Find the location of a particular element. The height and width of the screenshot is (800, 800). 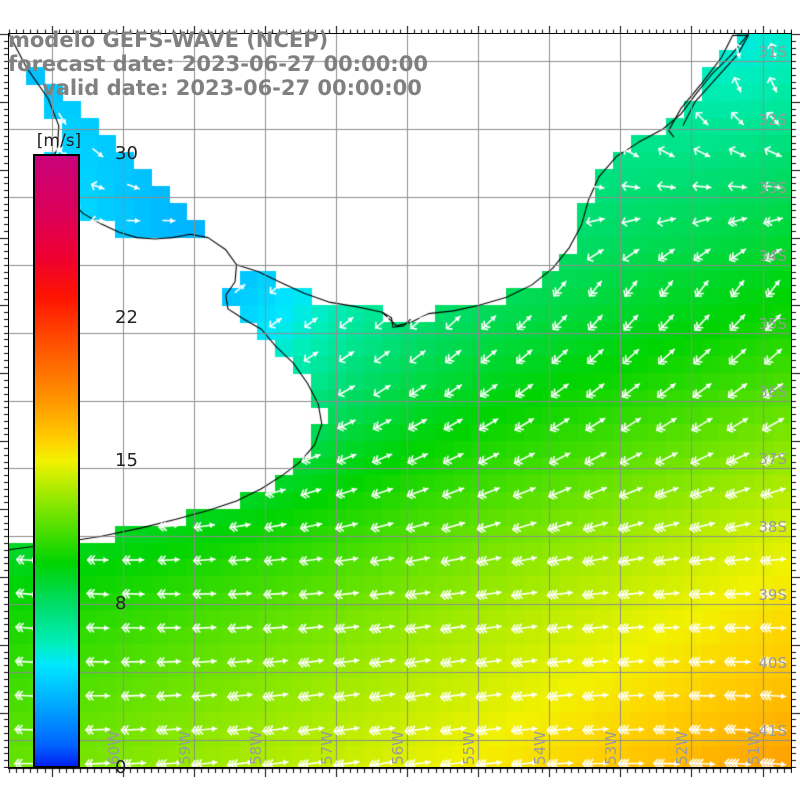

colorbar-unit-label: [m/s] is located at coordinates (59, 141).